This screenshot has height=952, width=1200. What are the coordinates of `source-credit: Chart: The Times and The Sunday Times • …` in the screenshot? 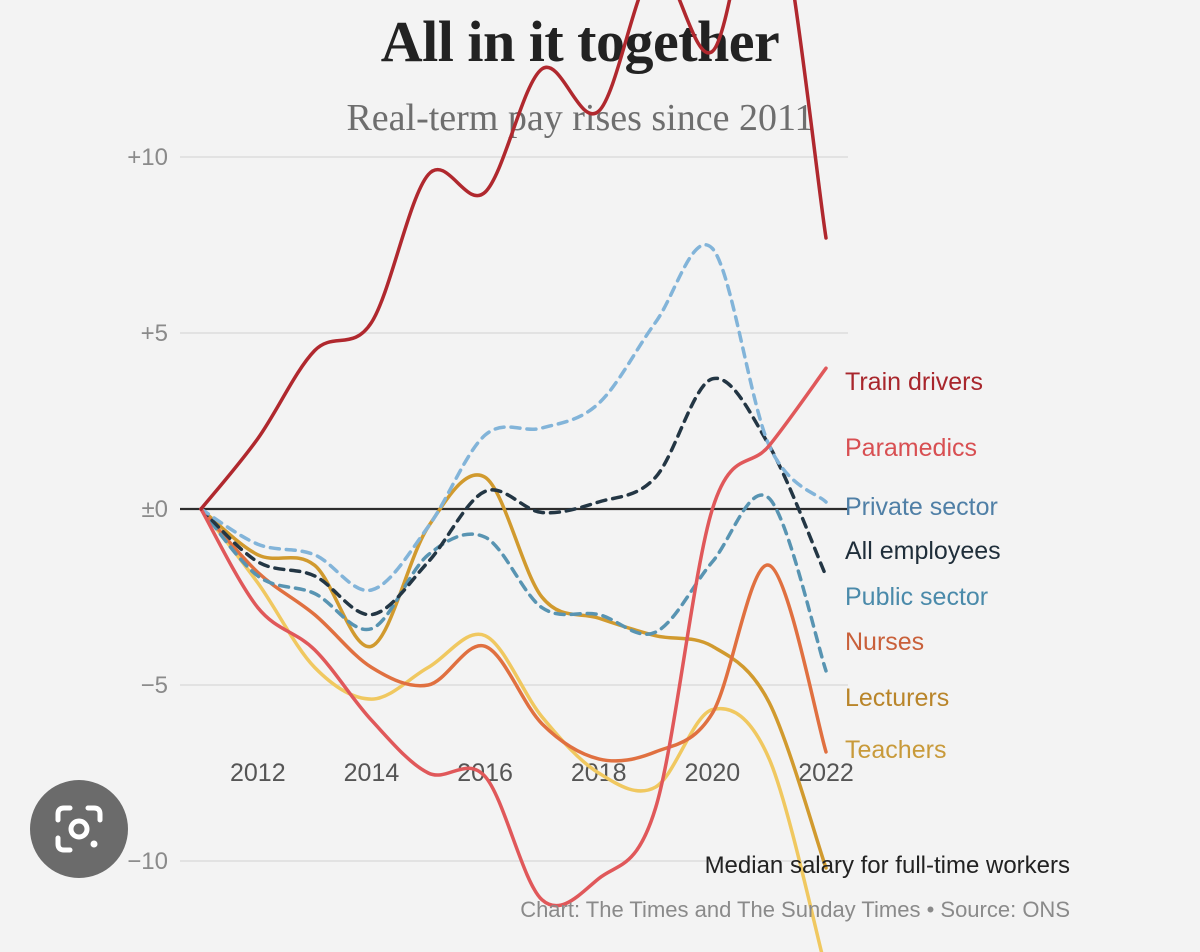 It's located at (795, 909).